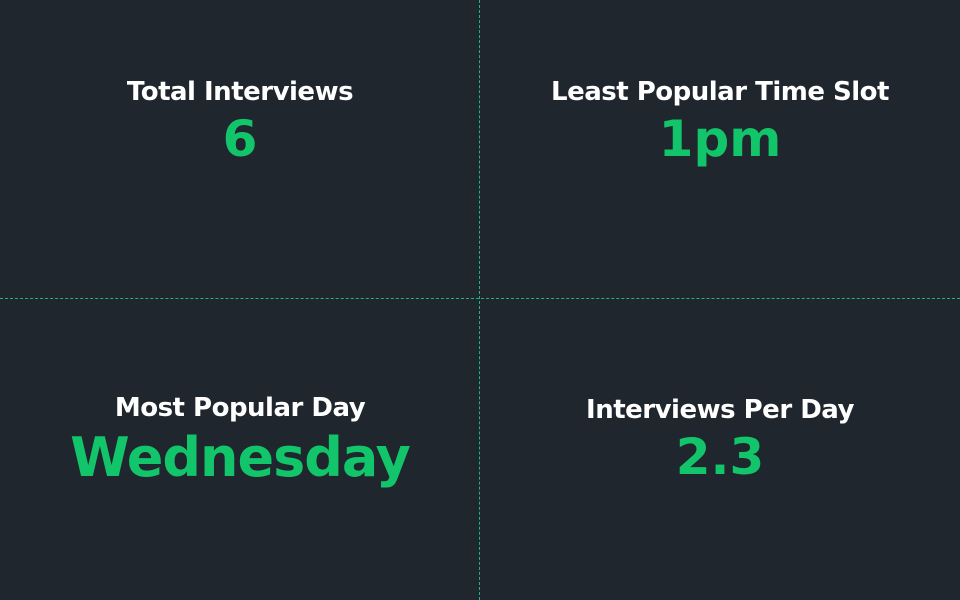 The image size is (960, 600). Describe the element at coordinates (240, 91) in the screenshot. I see `stat-label: Total Interviews` at that location.